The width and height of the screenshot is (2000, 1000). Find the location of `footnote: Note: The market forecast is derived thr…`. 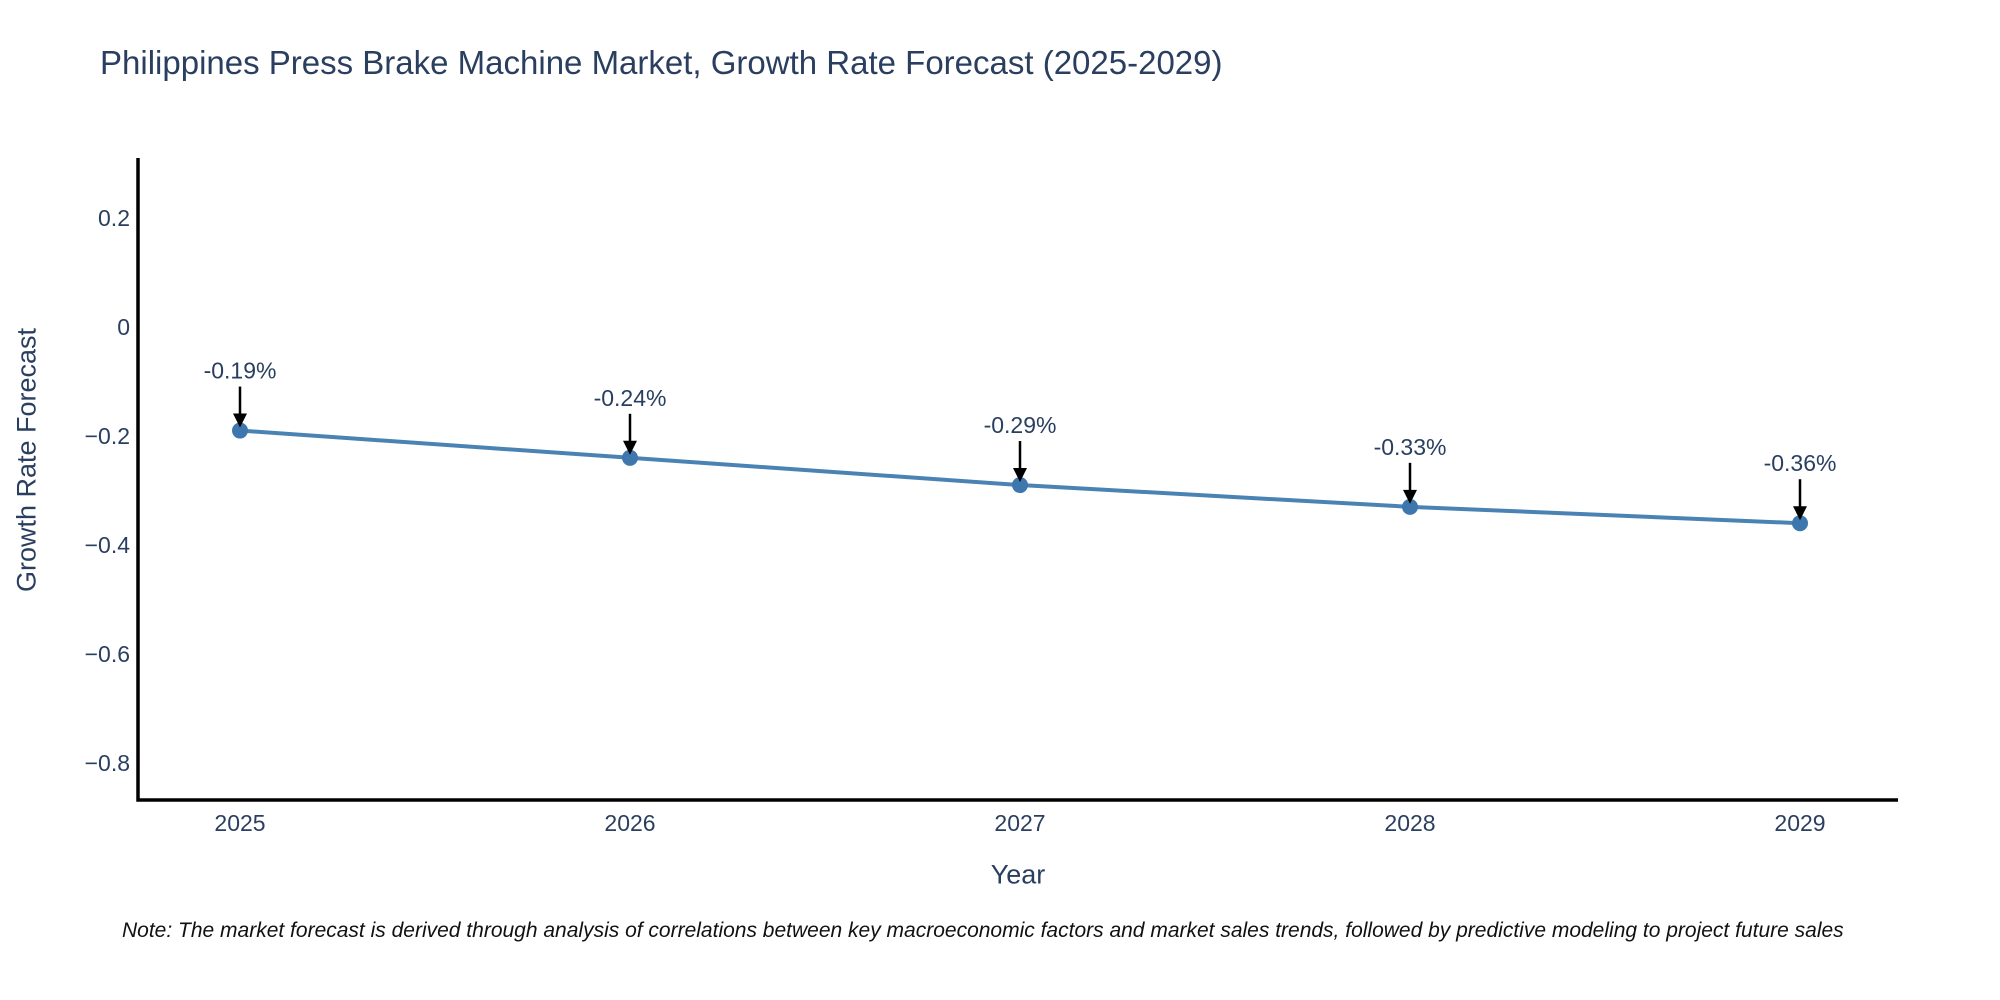

footnote: Note: The market forecast is derived thr… is located at coordinates (983, 930).